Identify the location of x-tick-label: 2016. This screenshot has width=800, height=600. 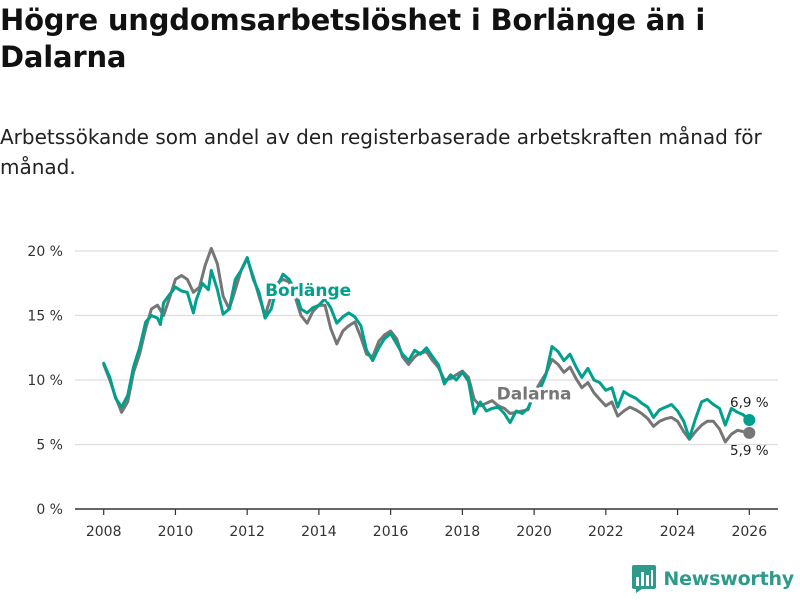
(391, 532).